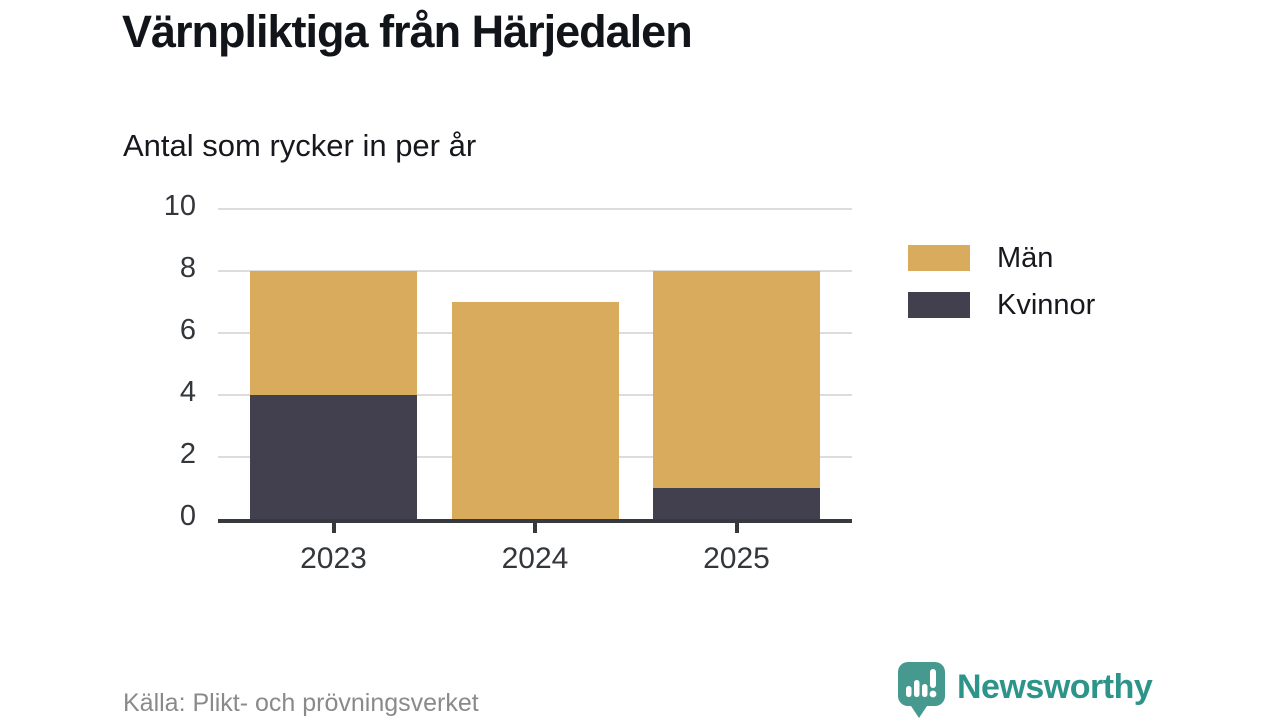 The height and width of the screenshot is (720, 1280). I want to click on legend-label: Män, so click(1025, 257).